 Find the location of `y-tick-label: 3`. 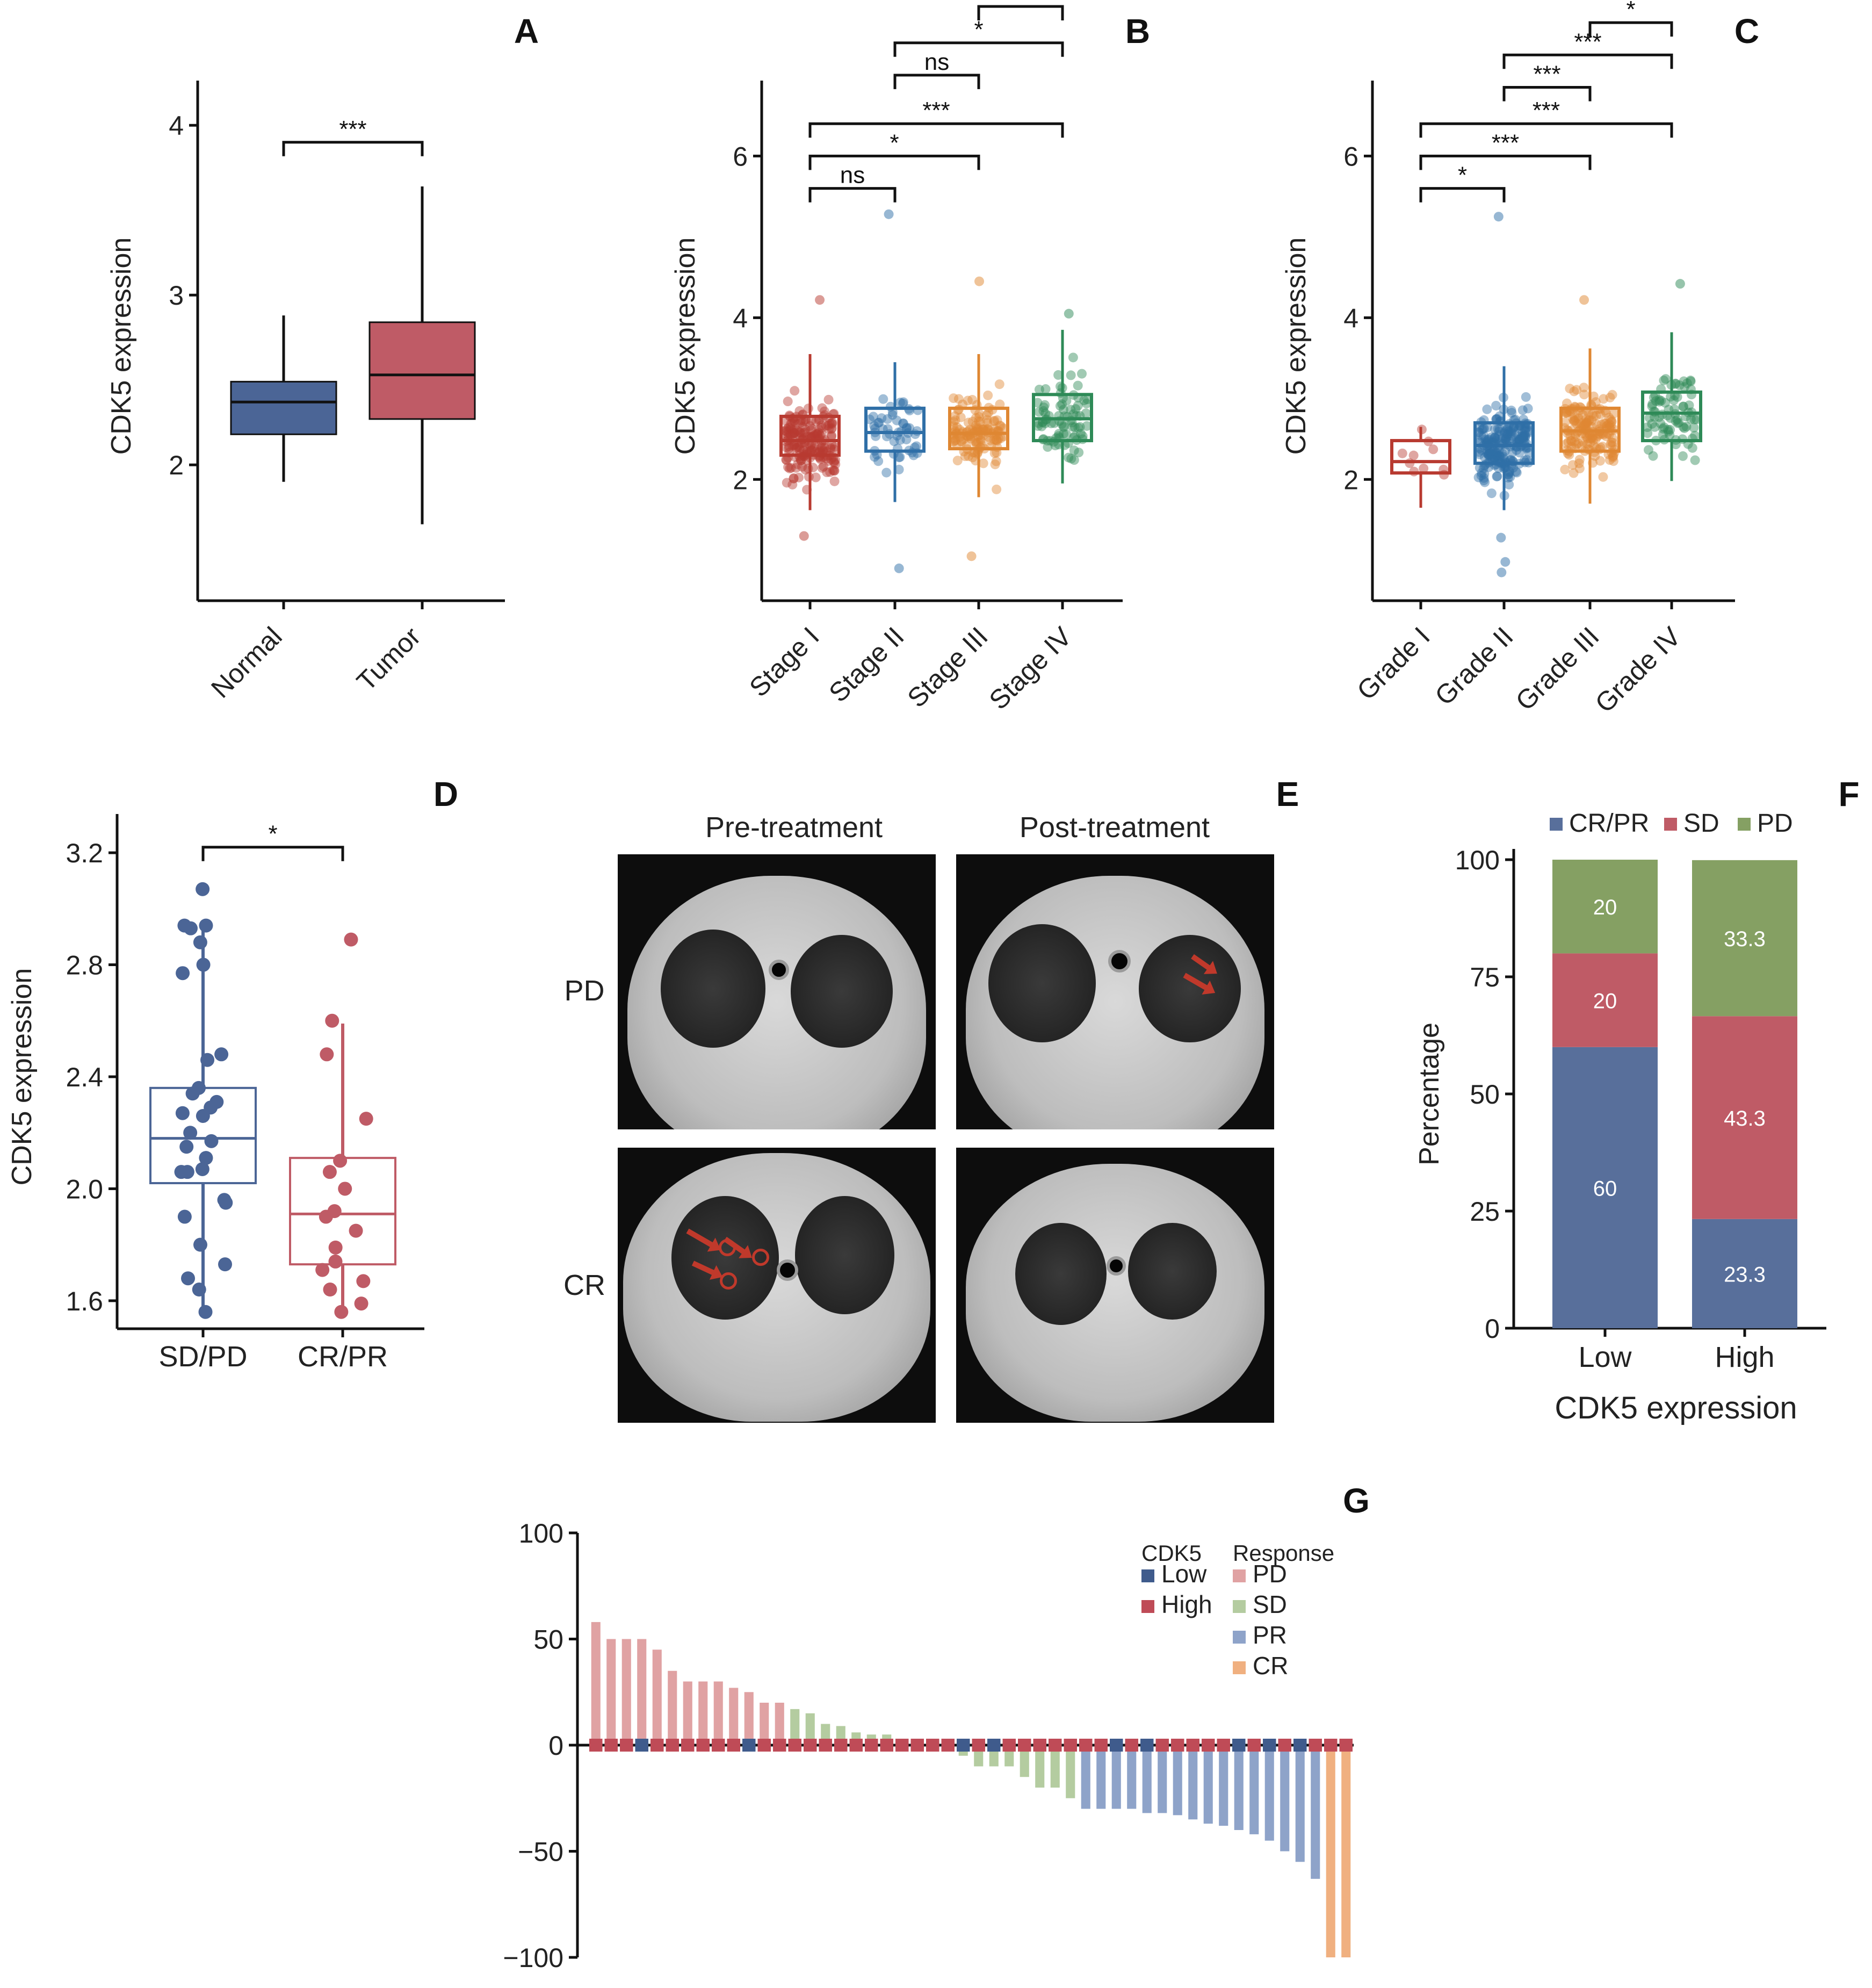

y-tick-label: 3 is located at coordinates (176, 295).